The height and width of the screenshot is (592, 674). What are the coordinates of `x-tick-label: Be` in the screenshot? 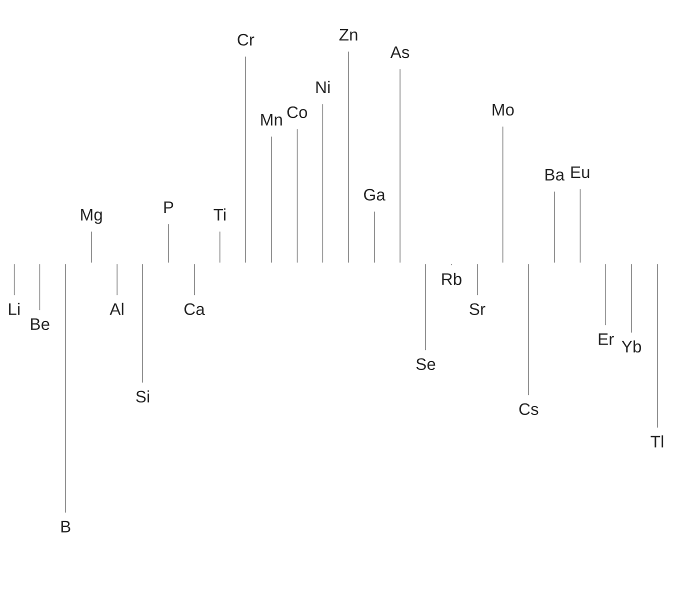 It's located at (40, 324).